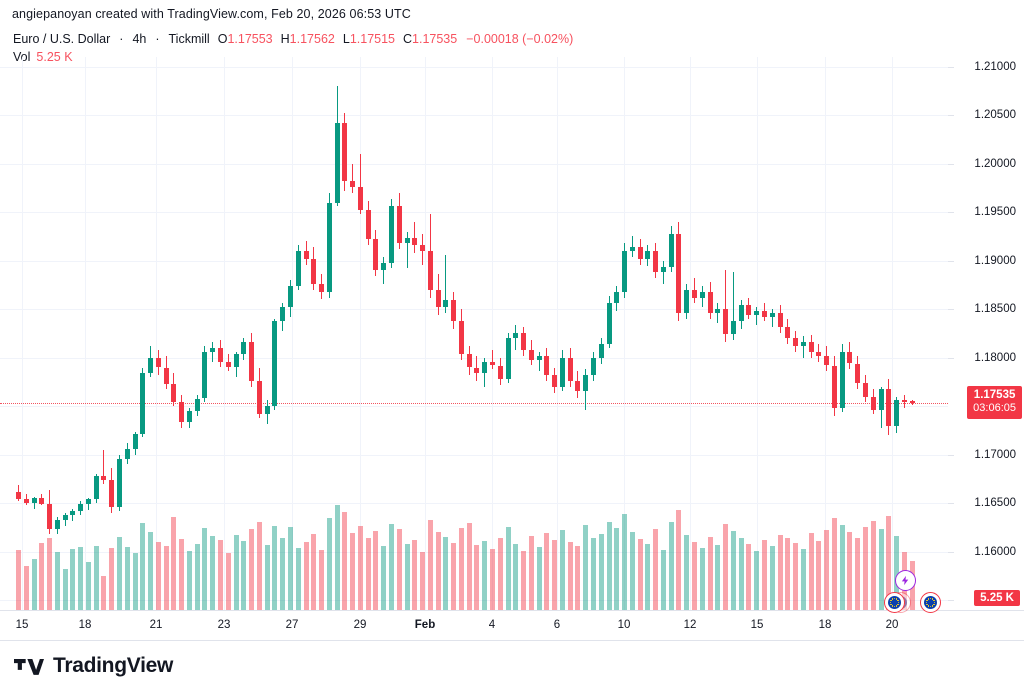 The width and height of the screenshot is (1024, 697). What do you see at coordinates (62, 39) in the screenshot?
I see `legend-symbol: Euro / U.S. Dollar` at bounding box center [62, 39].